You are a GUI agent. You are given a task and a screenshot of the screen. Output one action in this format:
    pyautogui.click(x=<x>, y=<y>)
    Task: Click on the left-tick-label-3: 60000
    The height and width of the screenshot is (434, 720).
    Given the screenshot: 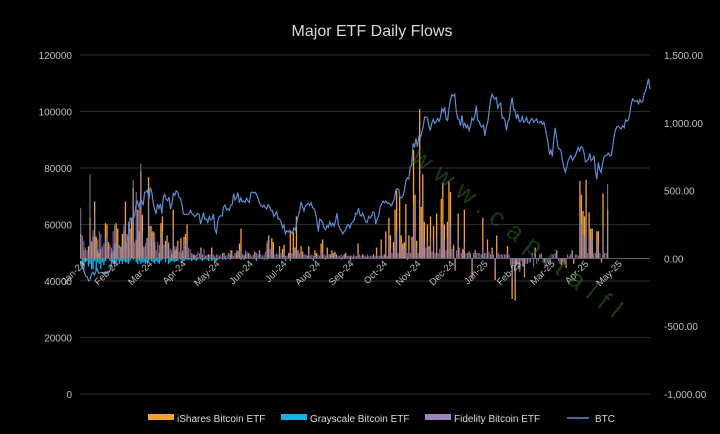 What is the action you would take?
    pyautogui.click(x=58, y=226)
    